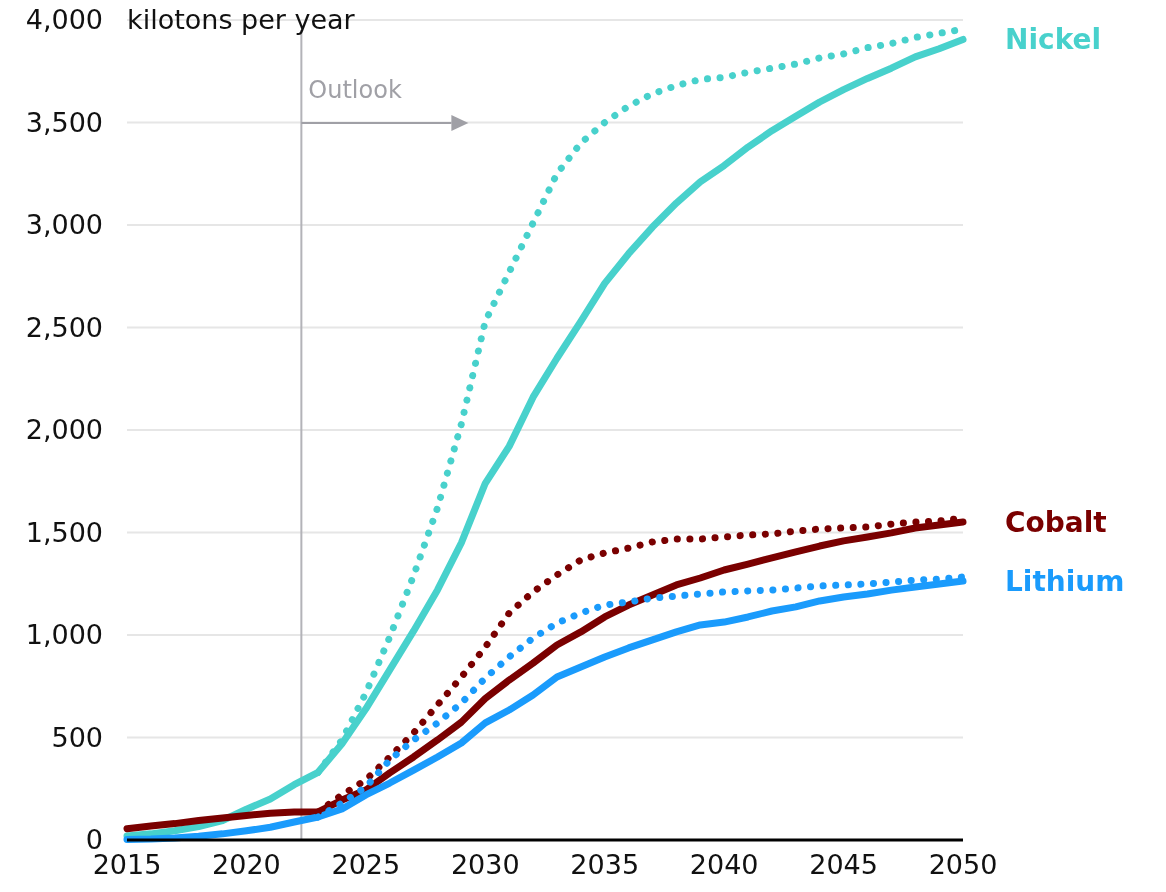  I want to click on y-tick-label: 4,000, so click(64, 20).